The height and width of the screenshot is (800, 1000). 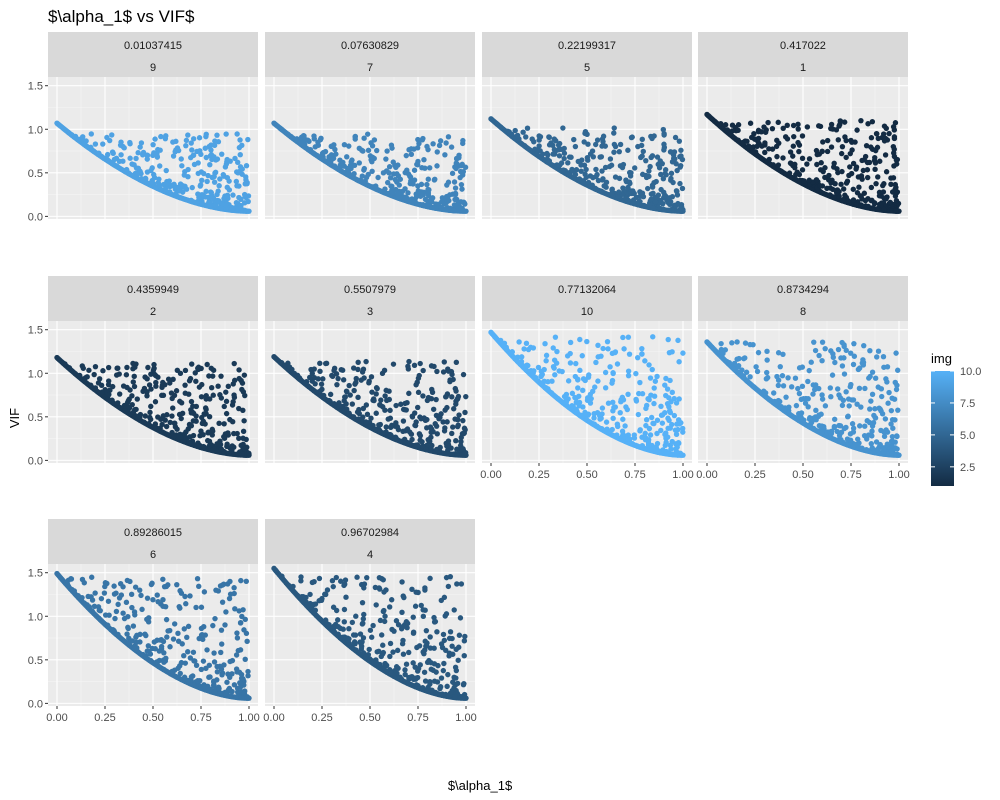 What do you see at coordinates (587, 312) in the screenshot?
I see `facet-strip-label-bottom: 10` at bounding box center [587, 312].